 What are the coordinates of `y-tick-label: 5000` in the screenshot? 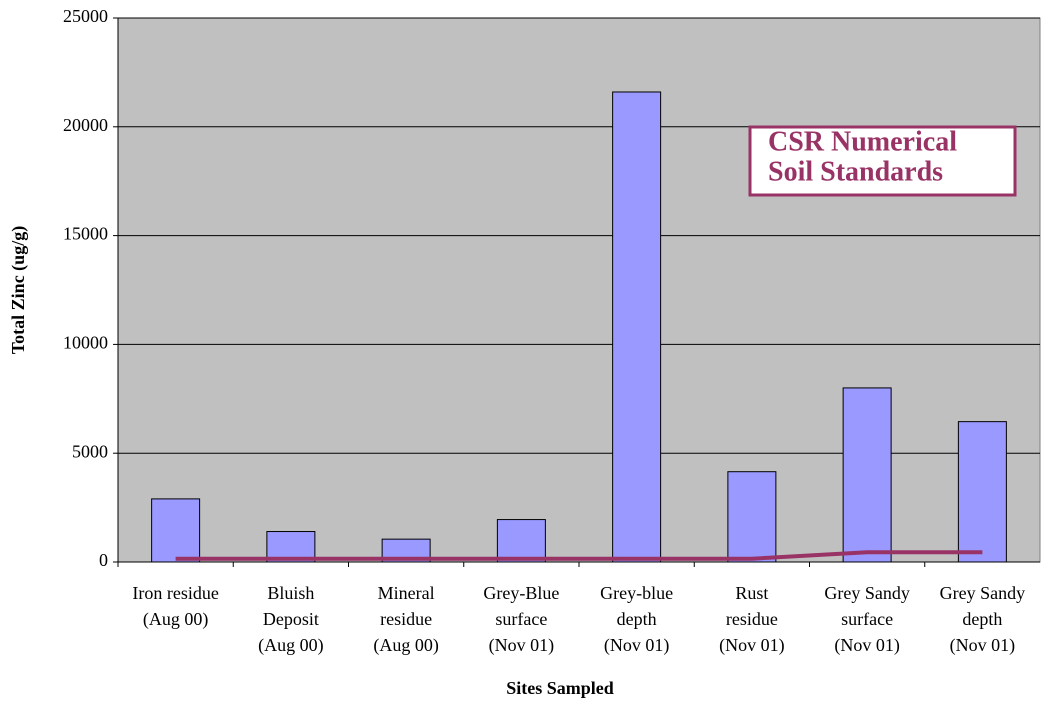 It's located at (90, 451).